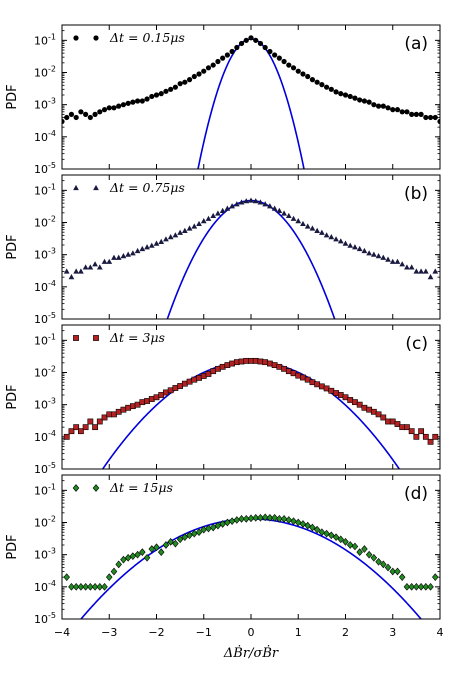 The height and width of the screenshot is (673, 463). I want to click on legend-label: Δt = 3μs, so click(137, 337).